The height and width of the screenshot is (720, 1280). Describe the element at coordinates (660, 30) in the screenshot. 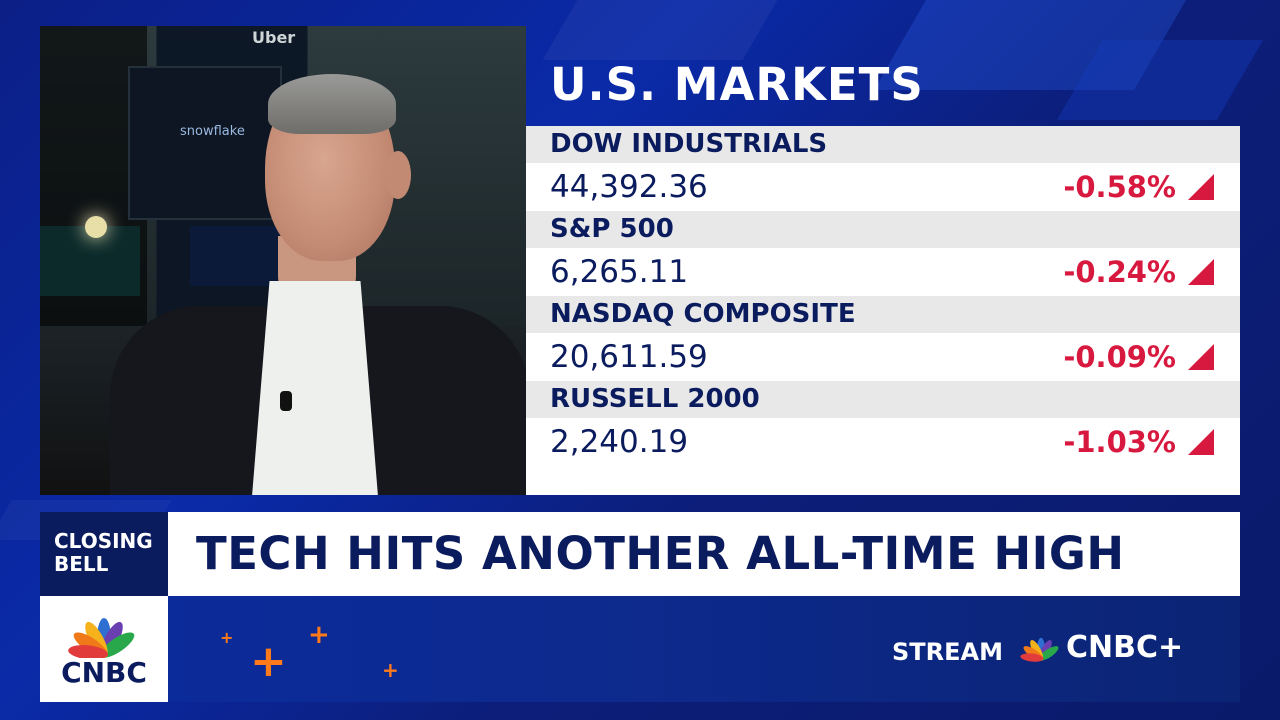

I see `background-facet` at that location.